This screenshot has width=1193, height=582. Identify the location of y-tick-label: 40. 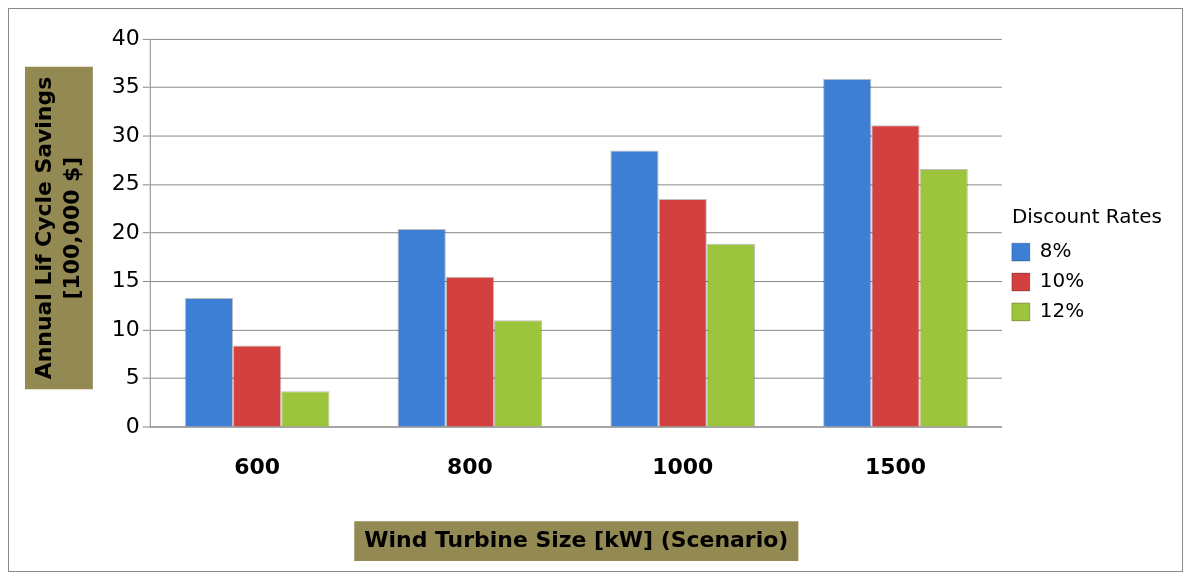
(125, 37).